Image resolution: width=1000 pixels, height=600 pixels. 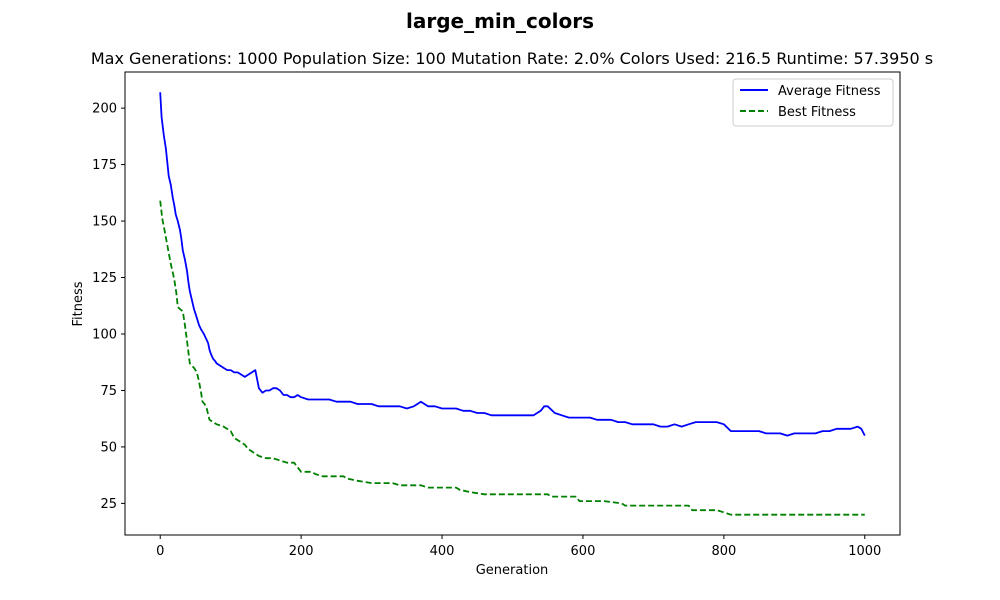 I want to click on x-tick-label: 1000, so click(x=864, y=551).